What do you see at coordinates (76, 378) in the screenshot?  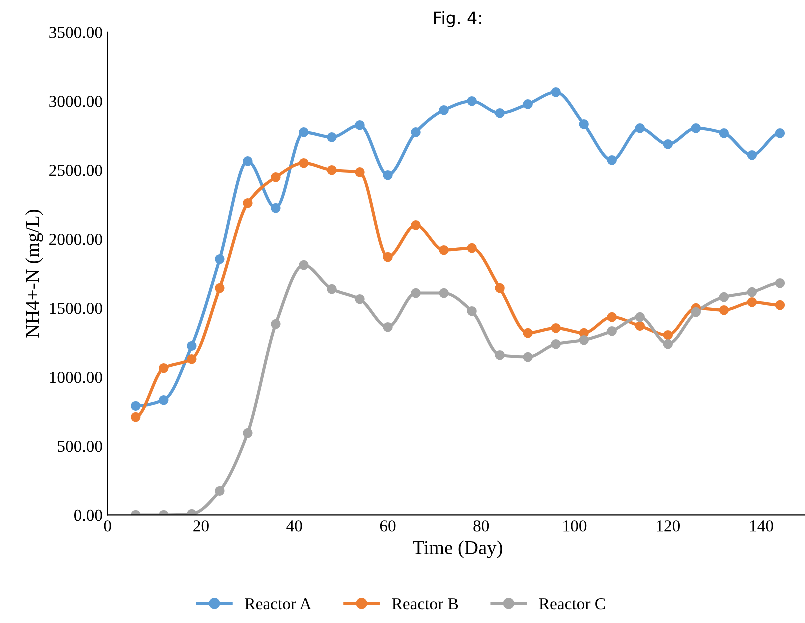 I see `y-tick-label: 1000.00` at bounding box center [76, 378].